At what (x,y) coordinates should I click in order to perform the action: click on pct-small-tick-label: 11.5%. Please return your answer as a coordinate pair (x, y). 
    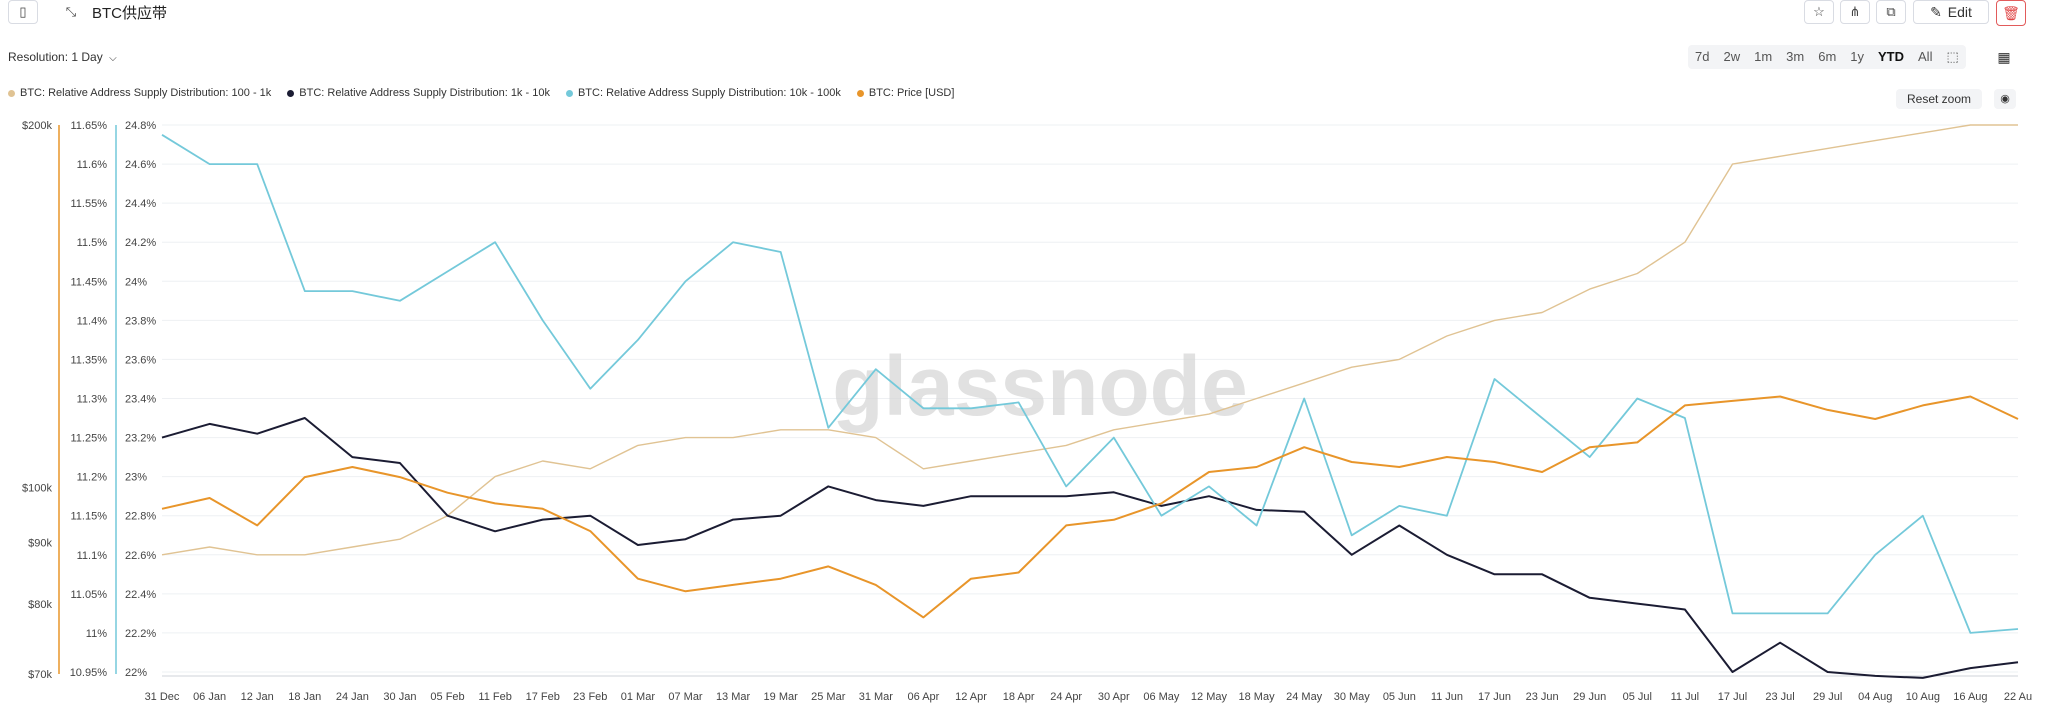
    Looking at the image, I should click on (92, 243).